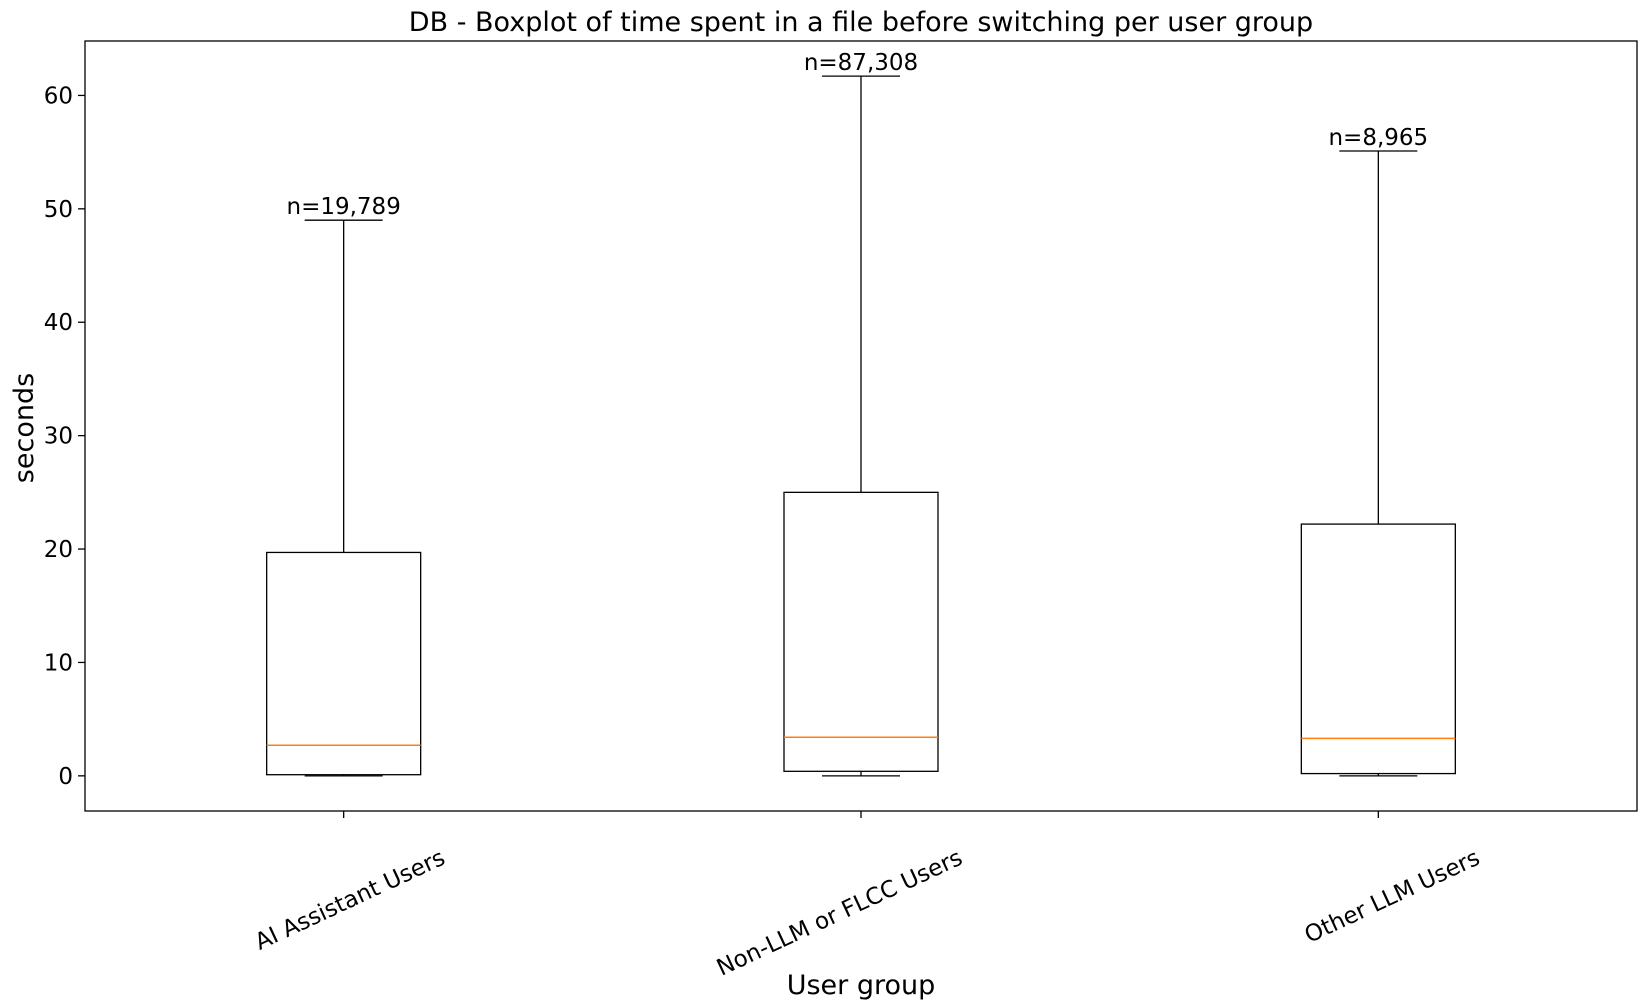 The height and width of the screenshot is (1008, 1645). I want to click on y-axis-label: seconds, so click(24, 428).